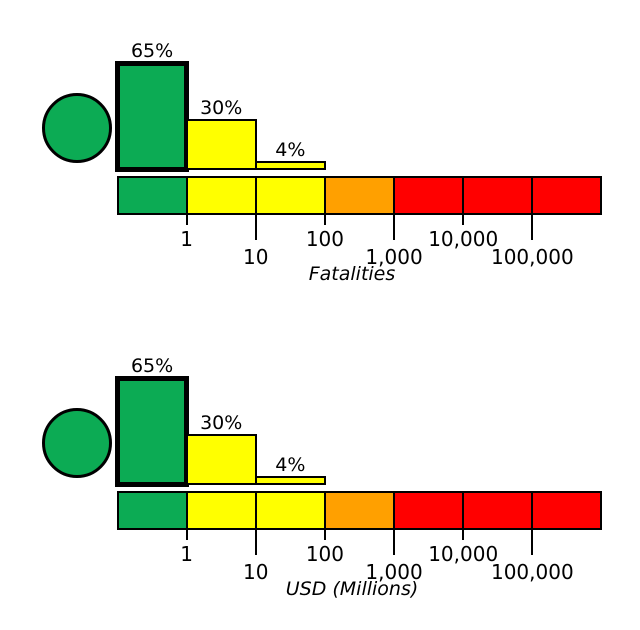  Describe the element at coordinates (352, 274) in the screenshot. I see `x-axis-label: Fatalities` at that location.